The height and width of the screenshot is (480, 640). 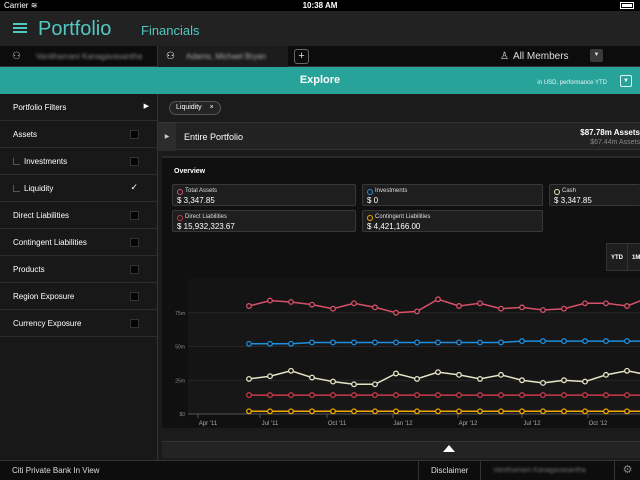 What do you see at coordinates (34, 5) in the screenshot?
I see `wifi-icon: ≋` at bounding box center [34, 5].